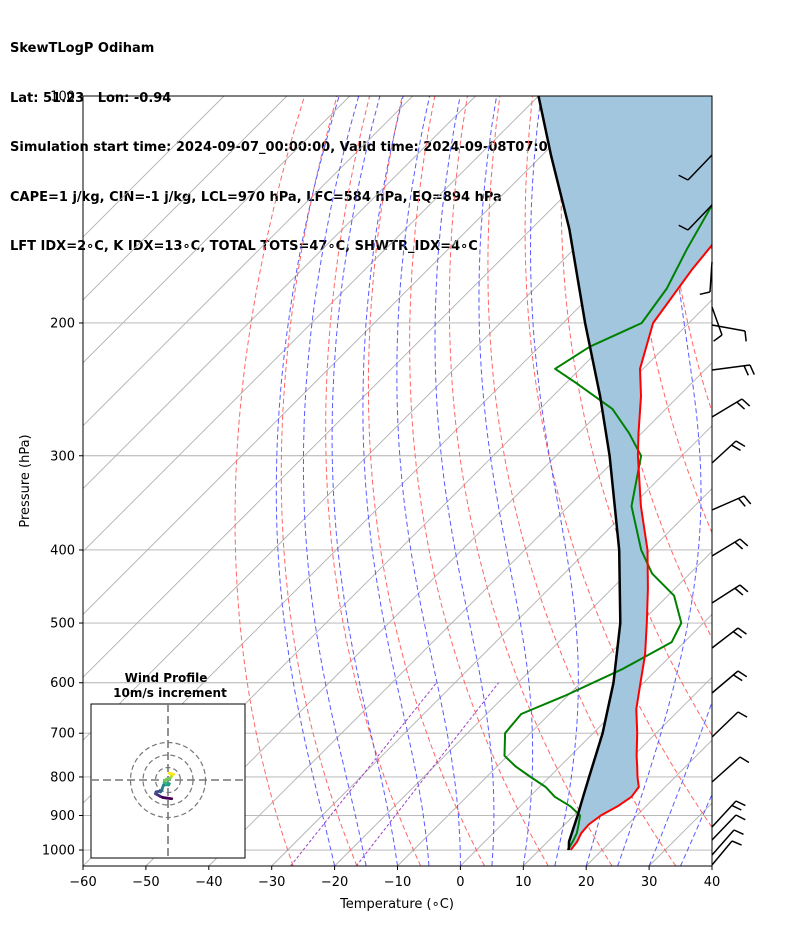 Image resolution: width=794 pixels, height=937 pixels. I want to click on x-tick-label: −60, so click(82, 882).